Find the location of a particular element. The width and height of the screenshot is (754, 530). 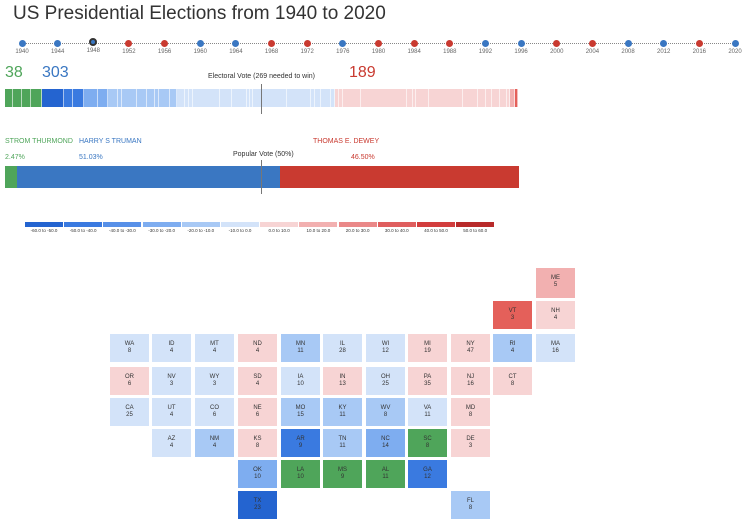

state-tile-fl: FL 8 is located at coordinates (470, 505).